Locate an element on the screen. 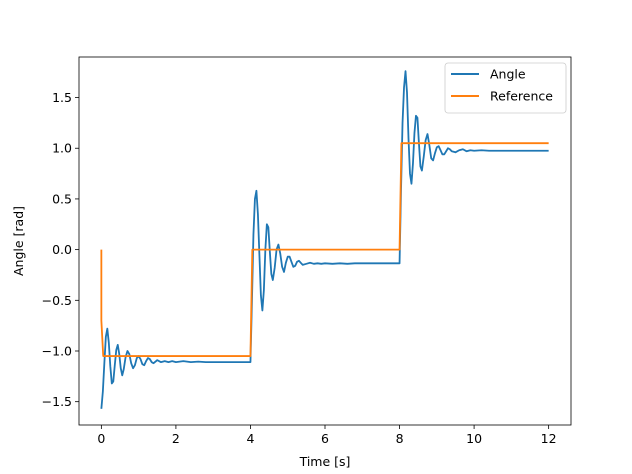 The image size is (632, 474). x-tick-label: 2 is located at coordinates (176, 438).